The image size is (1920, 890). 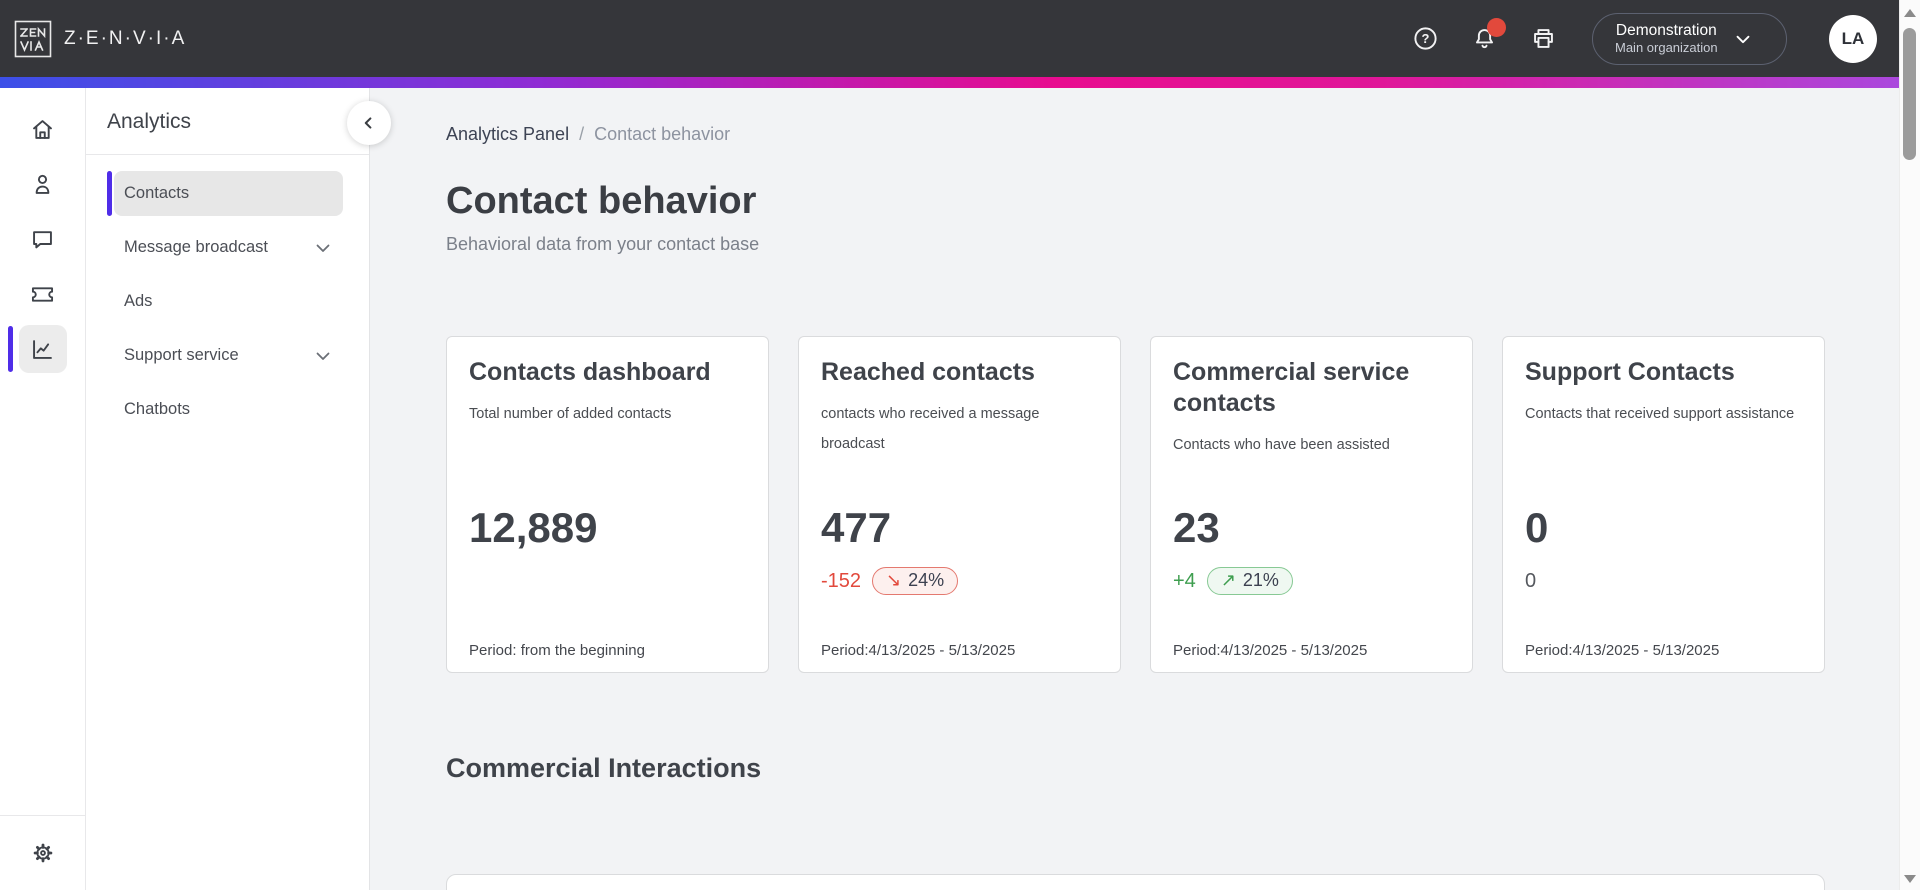 What do you see at coordinates (1135, 134) in the screenshot?
I see `breadcrumb: Analytics Panel / Contact behavior` at bounding box center [1135, 134].